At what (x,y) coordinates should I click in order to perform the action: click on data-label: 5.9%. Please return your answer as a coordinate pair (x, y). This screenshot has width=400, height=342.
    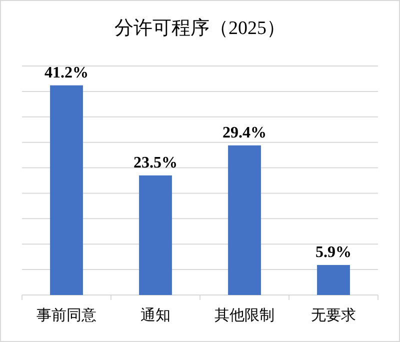
    Looking at the image, I should click on (334, 252).